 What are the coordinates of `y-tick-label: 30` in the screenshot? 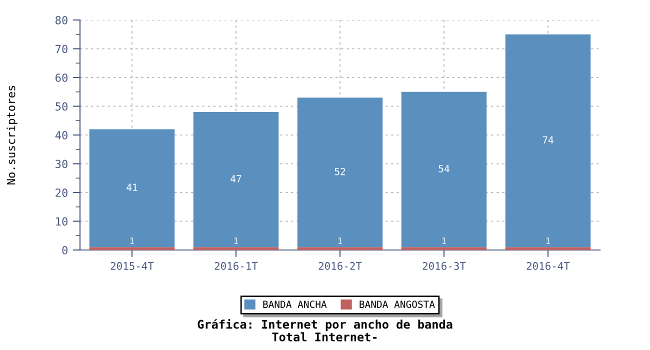 It's located at (62, 164).